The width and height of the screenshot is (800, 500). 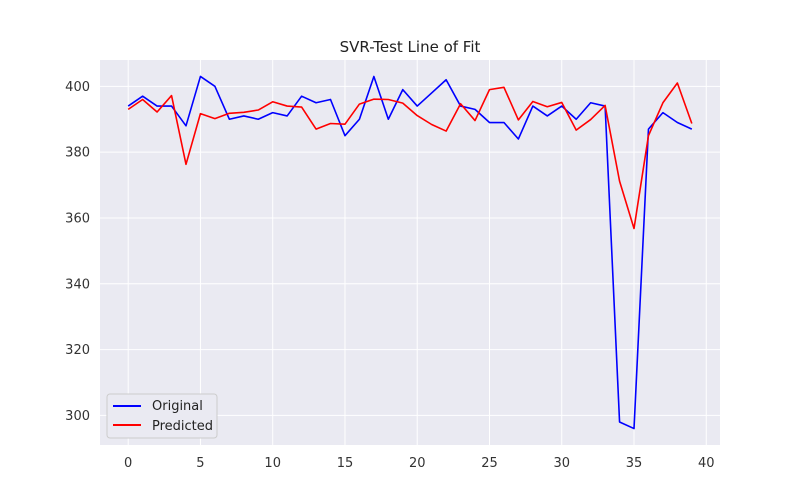 I want to click on legend-label-predicted: Predicted, so click(x=182, y=426).